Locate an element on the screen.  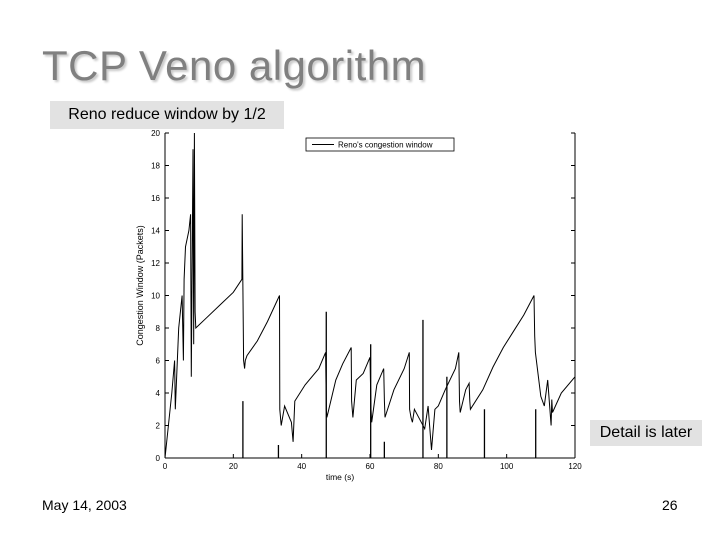
x-tick-label: 40 is located at coordinates (301, 466).